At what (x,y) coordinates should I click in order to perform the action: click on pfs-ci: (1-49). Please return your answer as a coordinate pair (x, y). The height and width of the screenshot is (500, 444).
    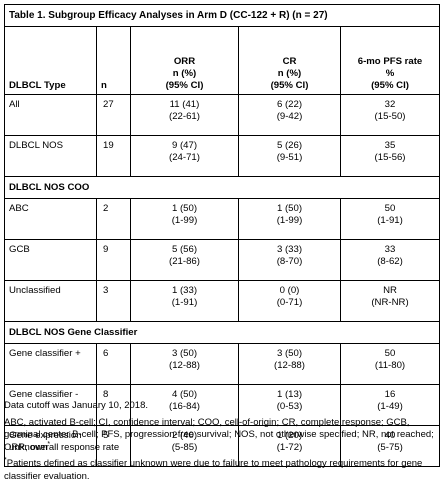
    Looking at the image, I should click on (390, 406).